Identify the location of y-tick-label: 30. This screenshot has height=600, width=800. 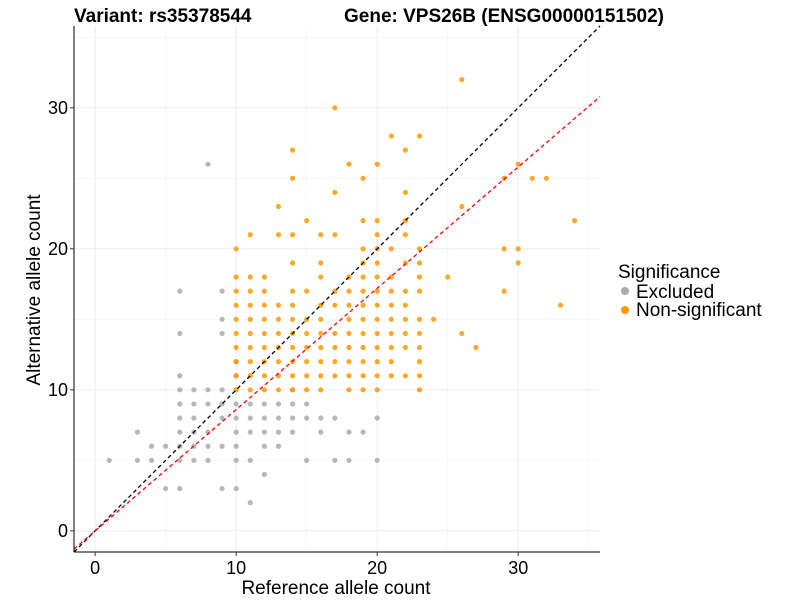
(58, 108).